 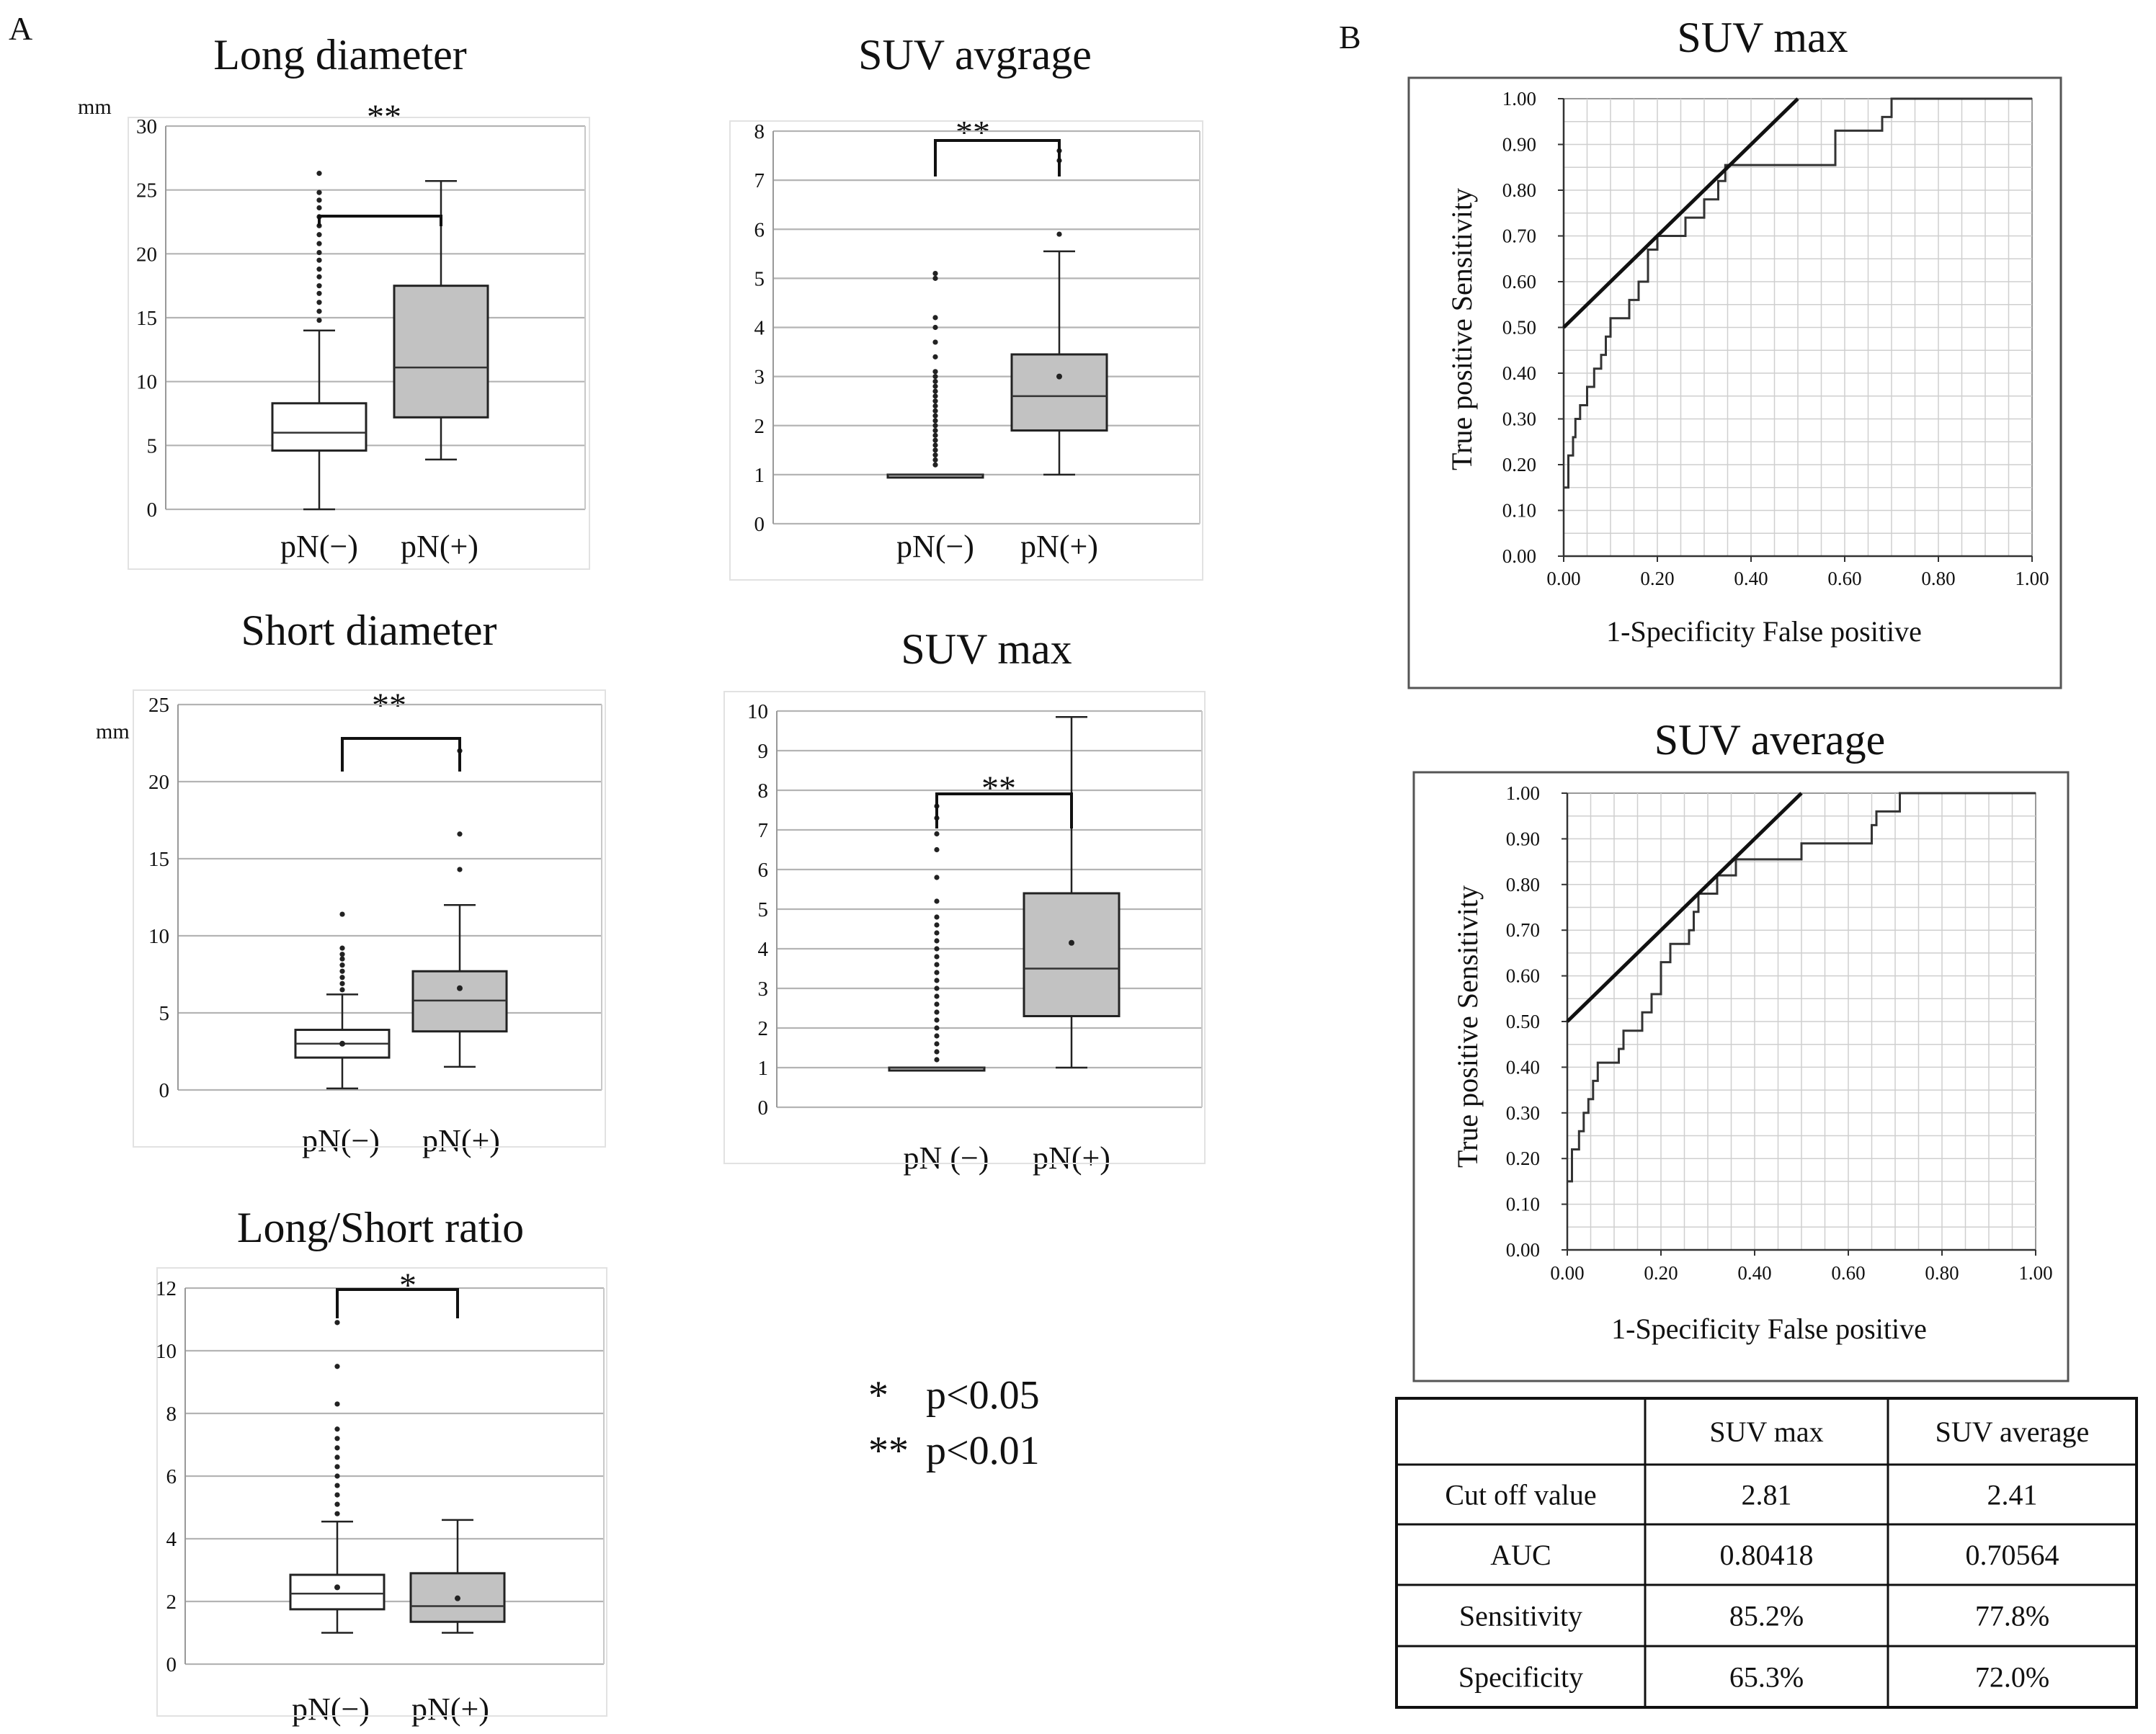 What do you see at coordinates (1520, 1616) in the screenshot?
I see `table-cell: Sensitivity` at bounding box center [1520, 1616].